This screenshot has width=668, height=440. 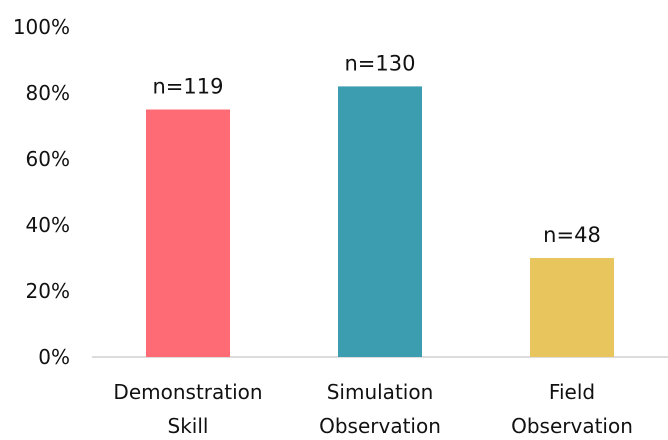 I want to click on y-tick-label: 80%, so click(x=48, y=93).